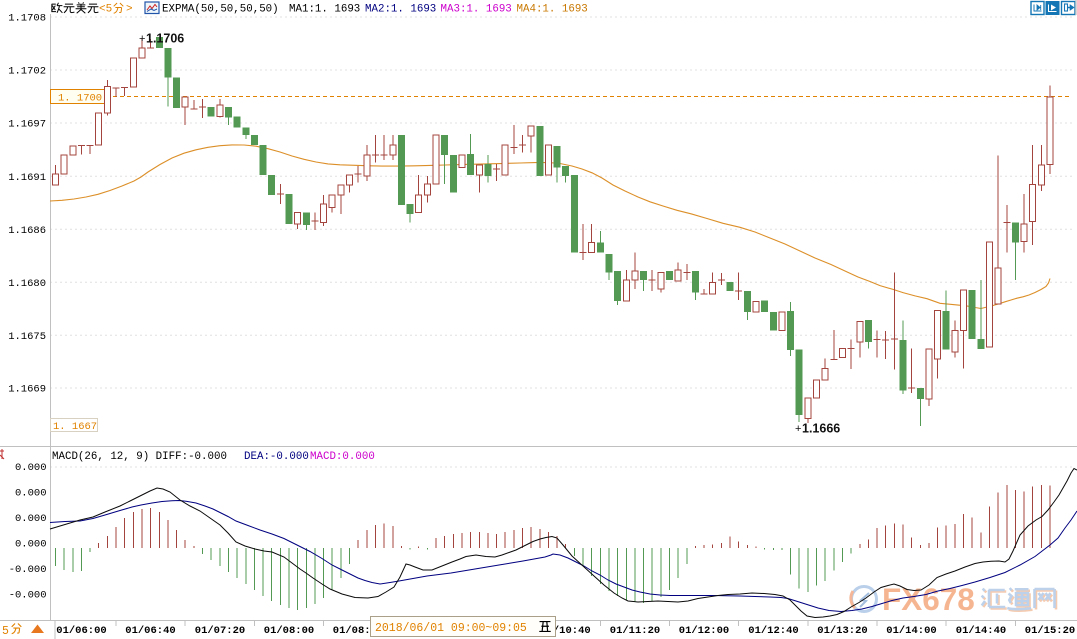 The height and width of the screenshot is (639, 1077). I want to click on svg-text: 1.1706, so click(165, 39).